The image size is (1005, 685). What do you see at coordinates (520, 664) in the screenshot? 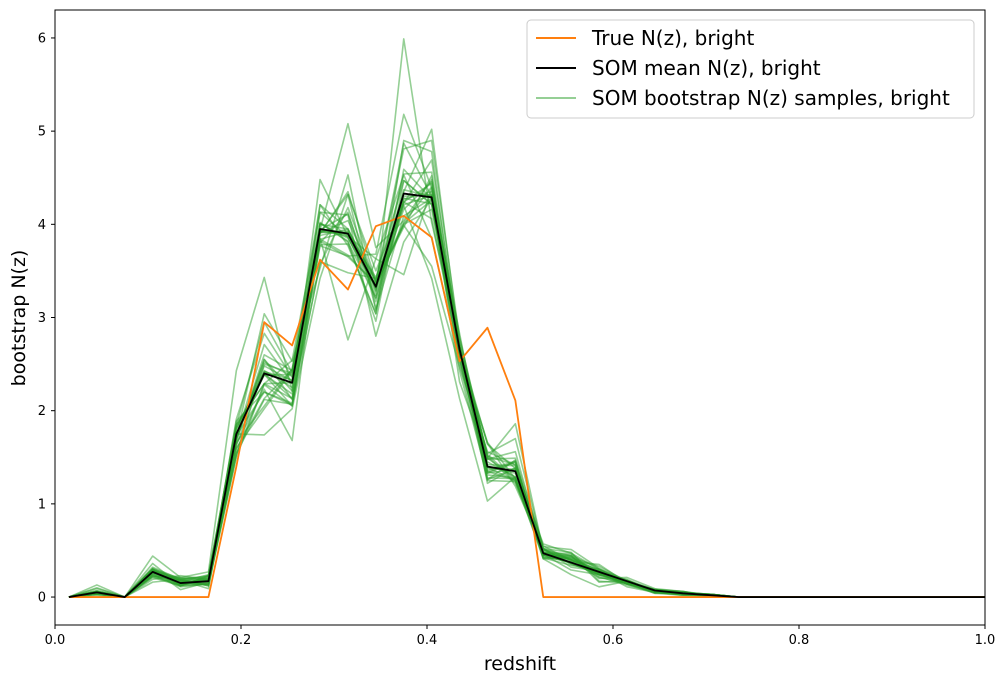
I see `x-axis-label: redshift` at bounding box center [520, 664].